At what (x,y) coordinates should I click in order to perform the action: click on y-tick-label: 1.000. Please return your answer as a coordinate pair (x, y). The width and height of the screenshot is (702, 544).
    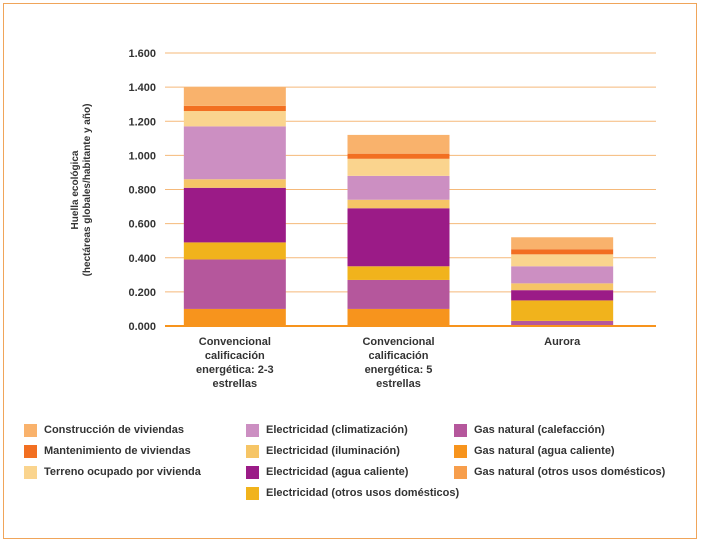
    Looking at the image, I should click on (142, 156).